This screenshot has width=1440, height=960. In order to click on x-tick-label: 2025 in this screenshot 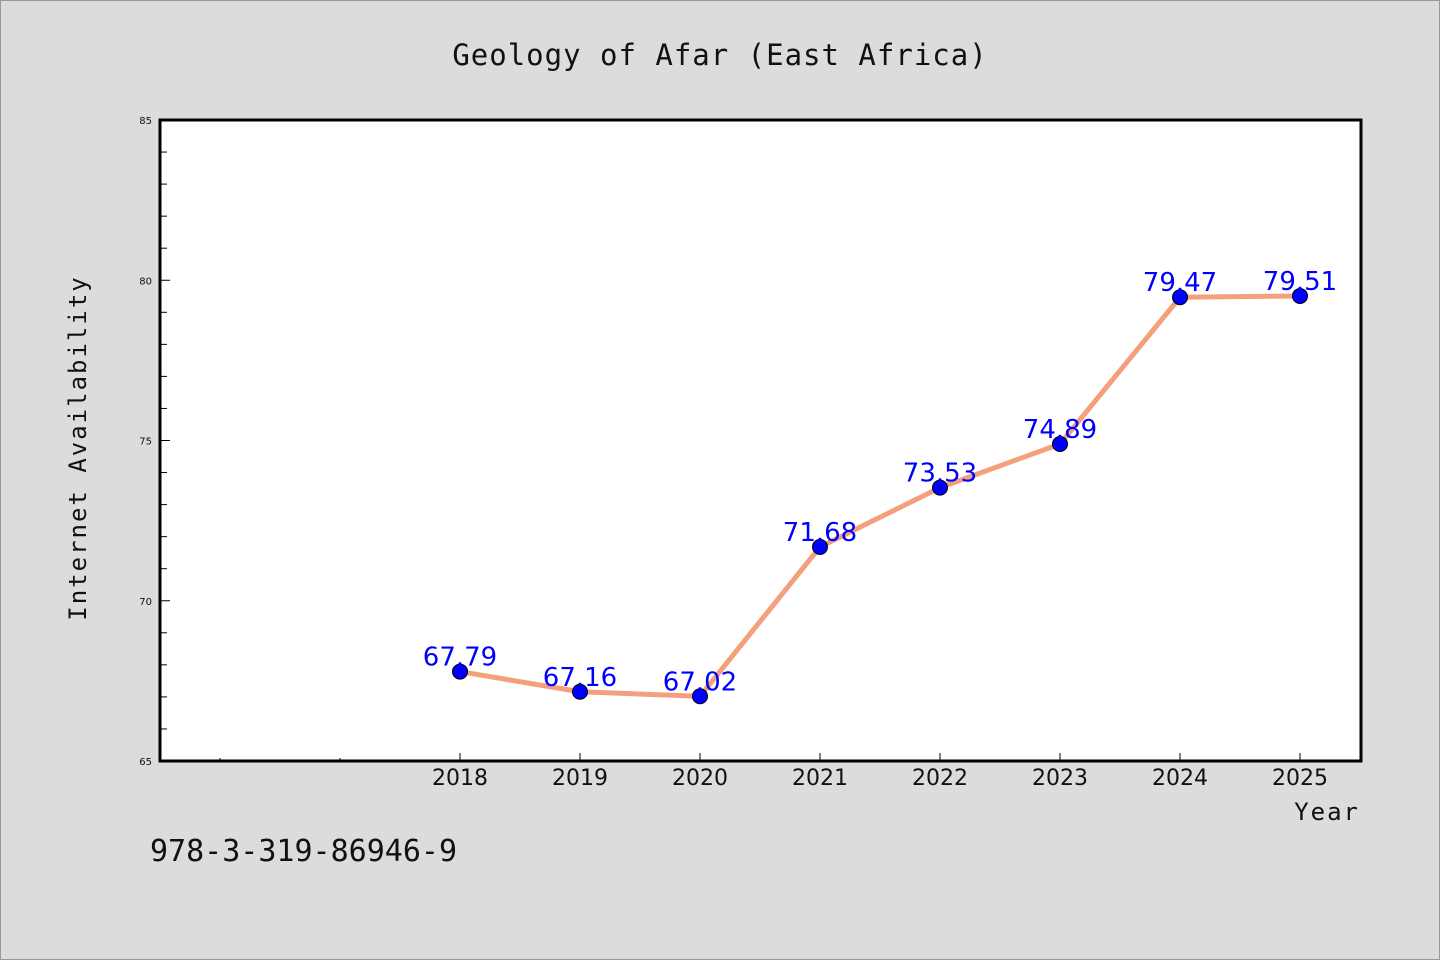, I will do `click(1300, 778)`.